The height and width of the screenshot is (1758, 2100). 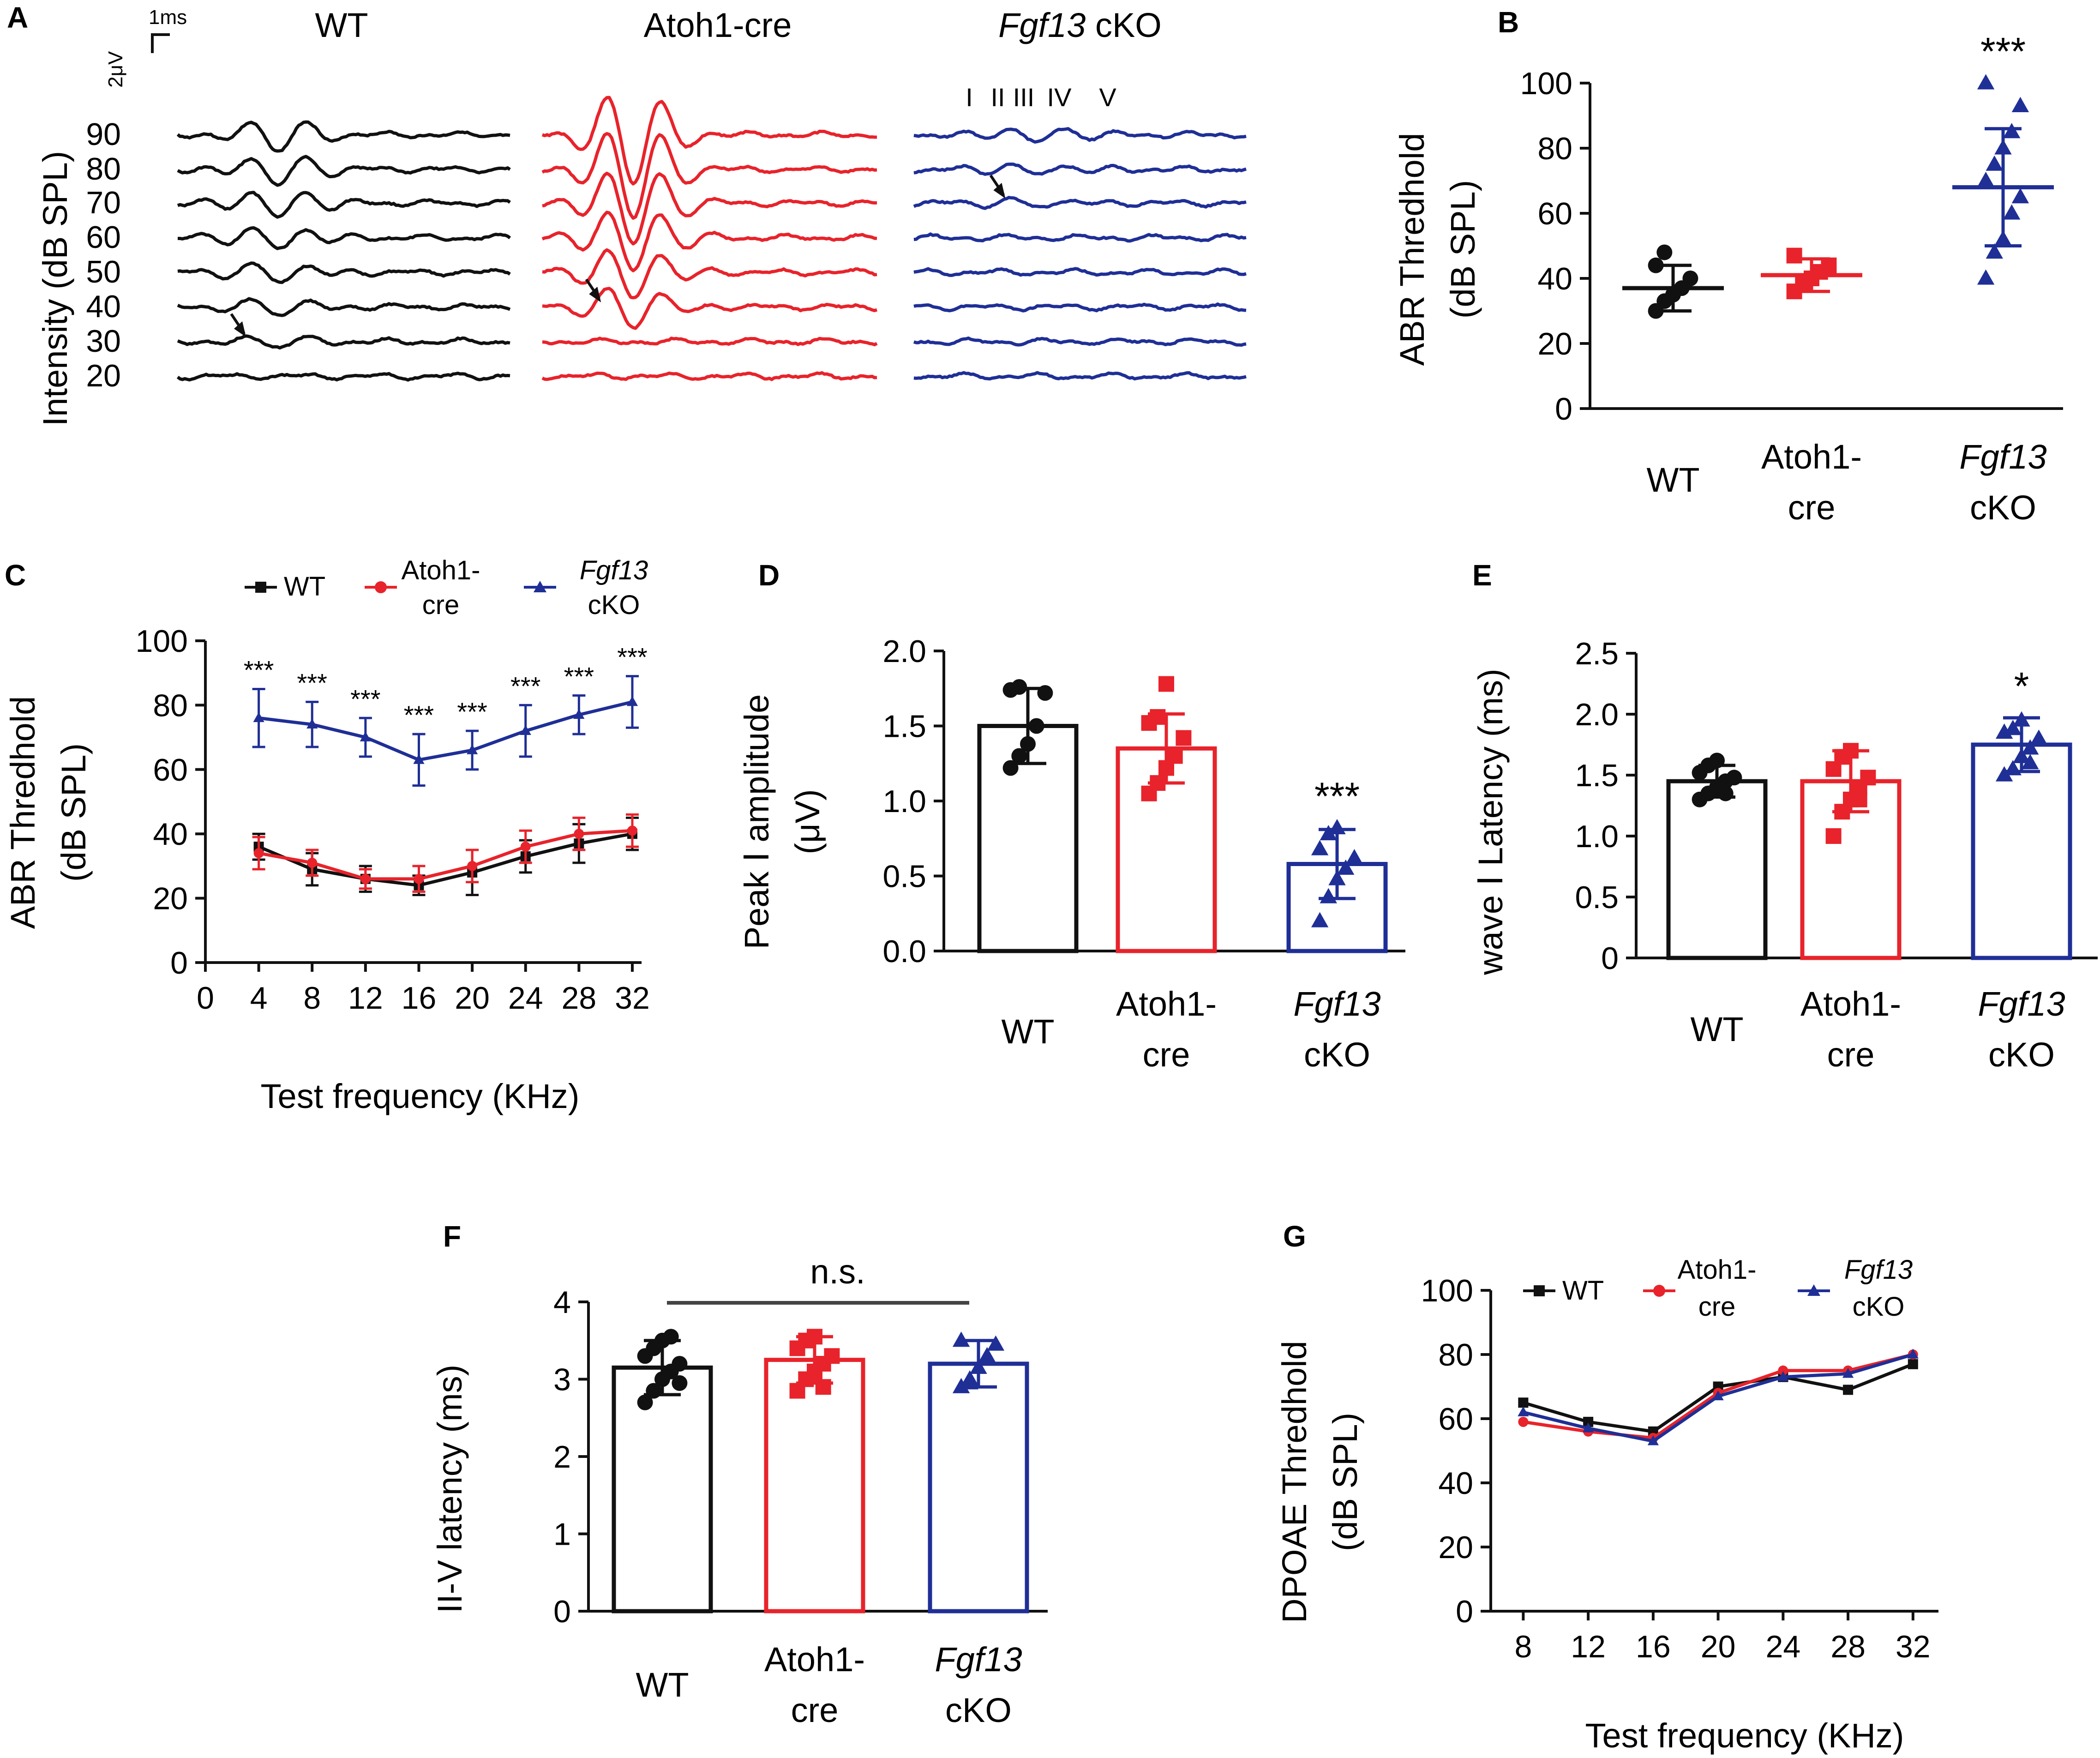 I want to click on legend-c-wt-label: WT, so click(x=304, y=587).